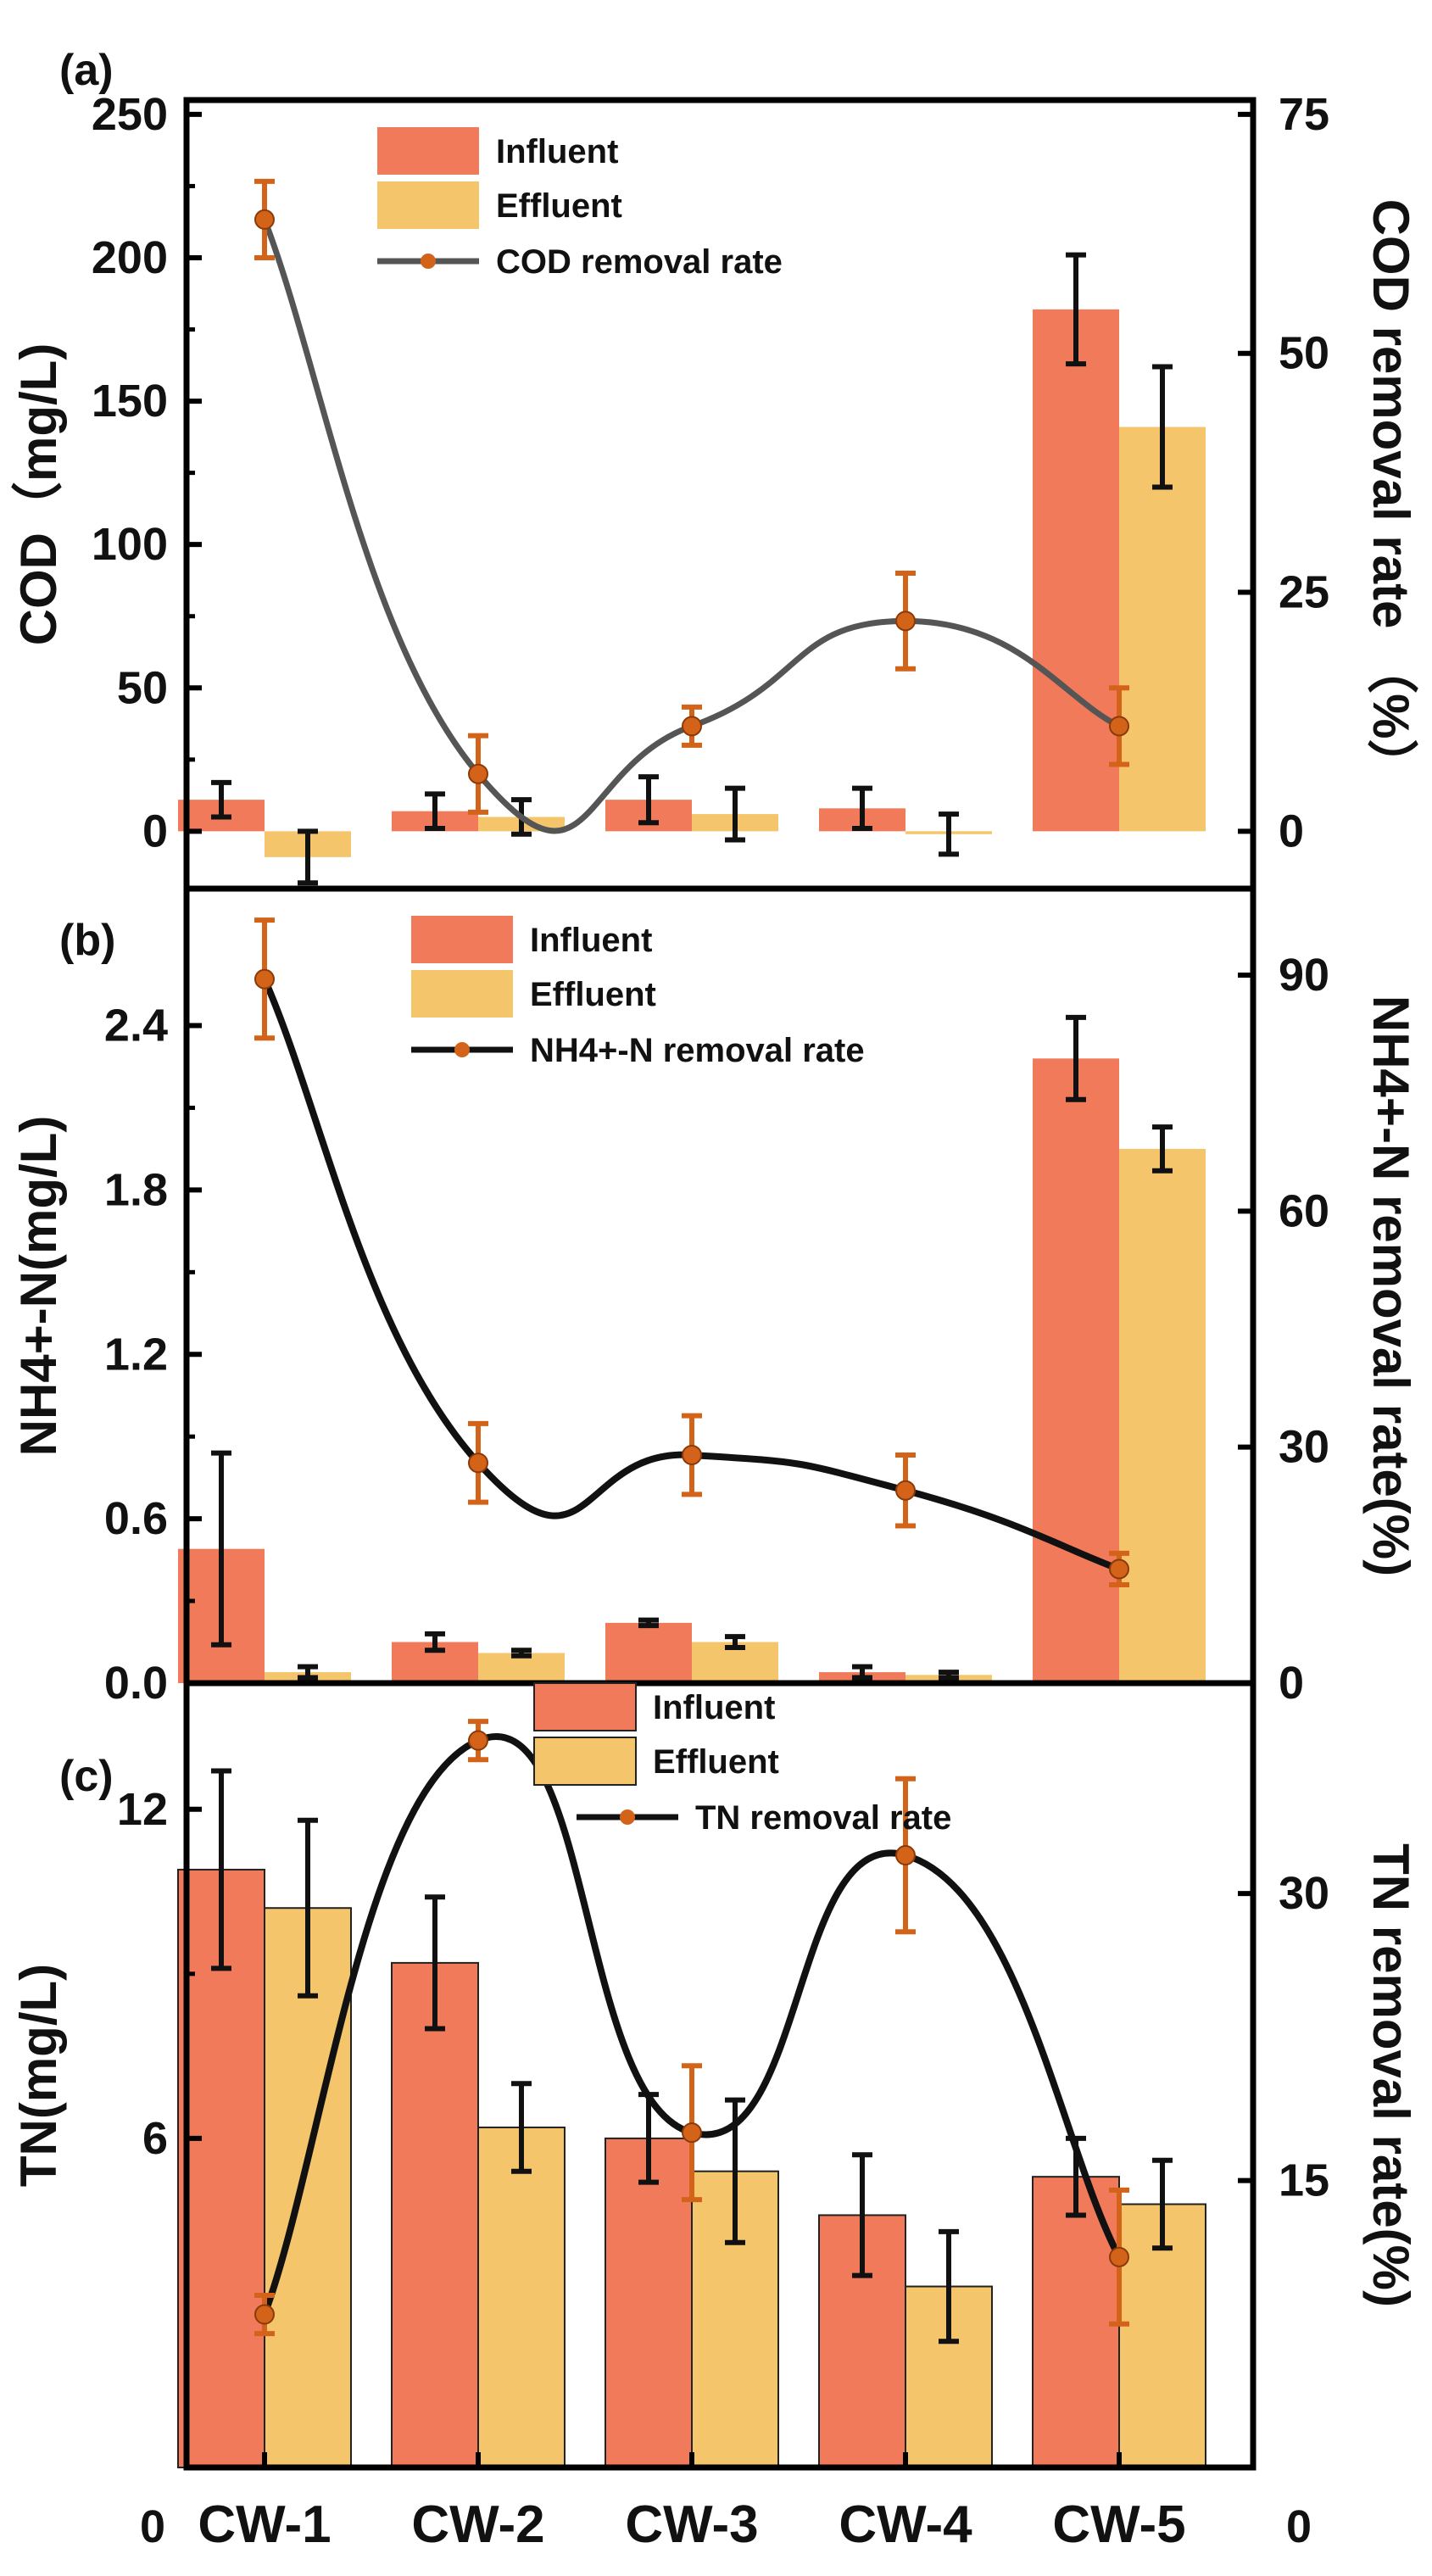 The image size is (1432, 2576). Describe the element at coordinates (1299, 2526) in the screenshot. I see `x-origin-right-label: 0` at that location.